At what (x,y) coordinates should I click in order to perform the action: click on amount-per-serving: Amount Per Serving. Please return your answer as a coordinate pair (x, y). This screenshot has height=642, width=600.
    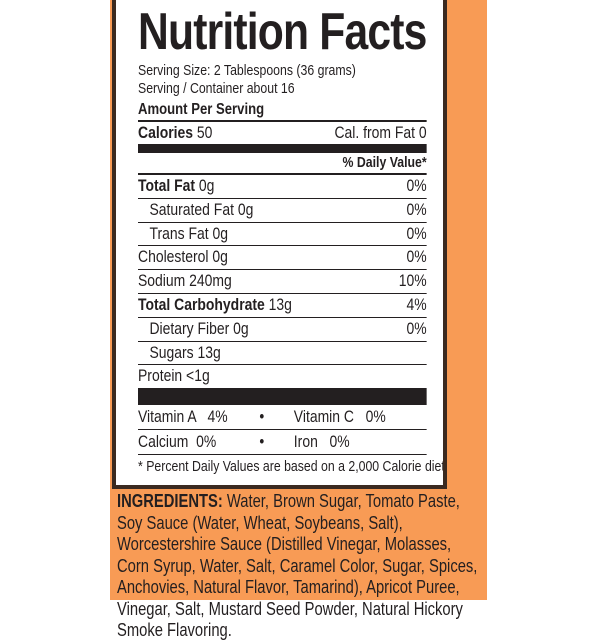
    Looking at the image, I should click on (282, 111).